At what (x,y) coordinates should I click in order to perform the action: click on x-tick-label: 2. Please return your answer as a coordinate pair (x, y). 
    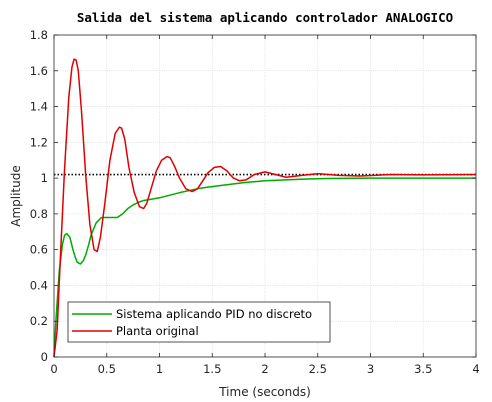
    Looking at the image, I should click on (264, 369).